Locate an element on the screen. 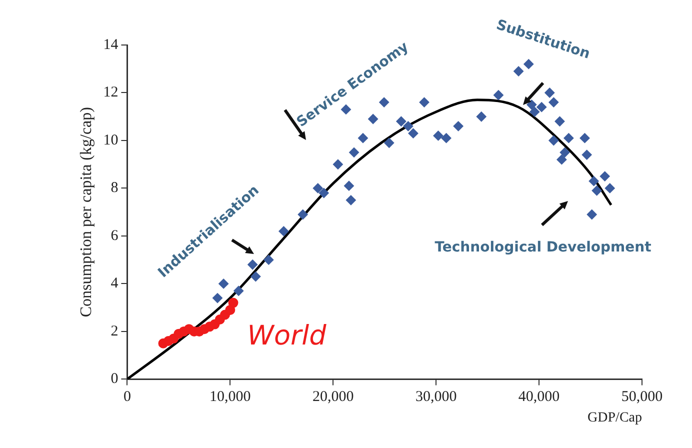 This screenshot has height=448, width=692. y-tick-label: 2 is located at coordinates (114, 331).